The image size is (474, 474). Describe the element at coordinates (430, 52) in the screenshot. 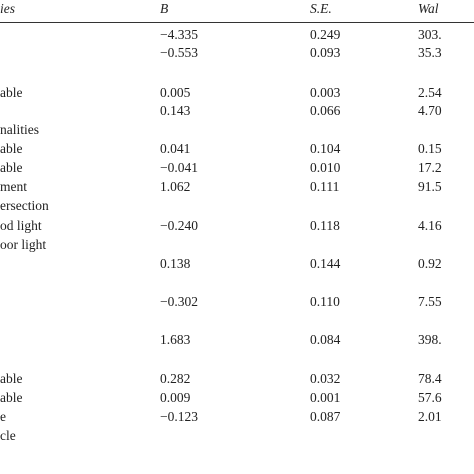

I see `value-cell: 35.3` at that location.